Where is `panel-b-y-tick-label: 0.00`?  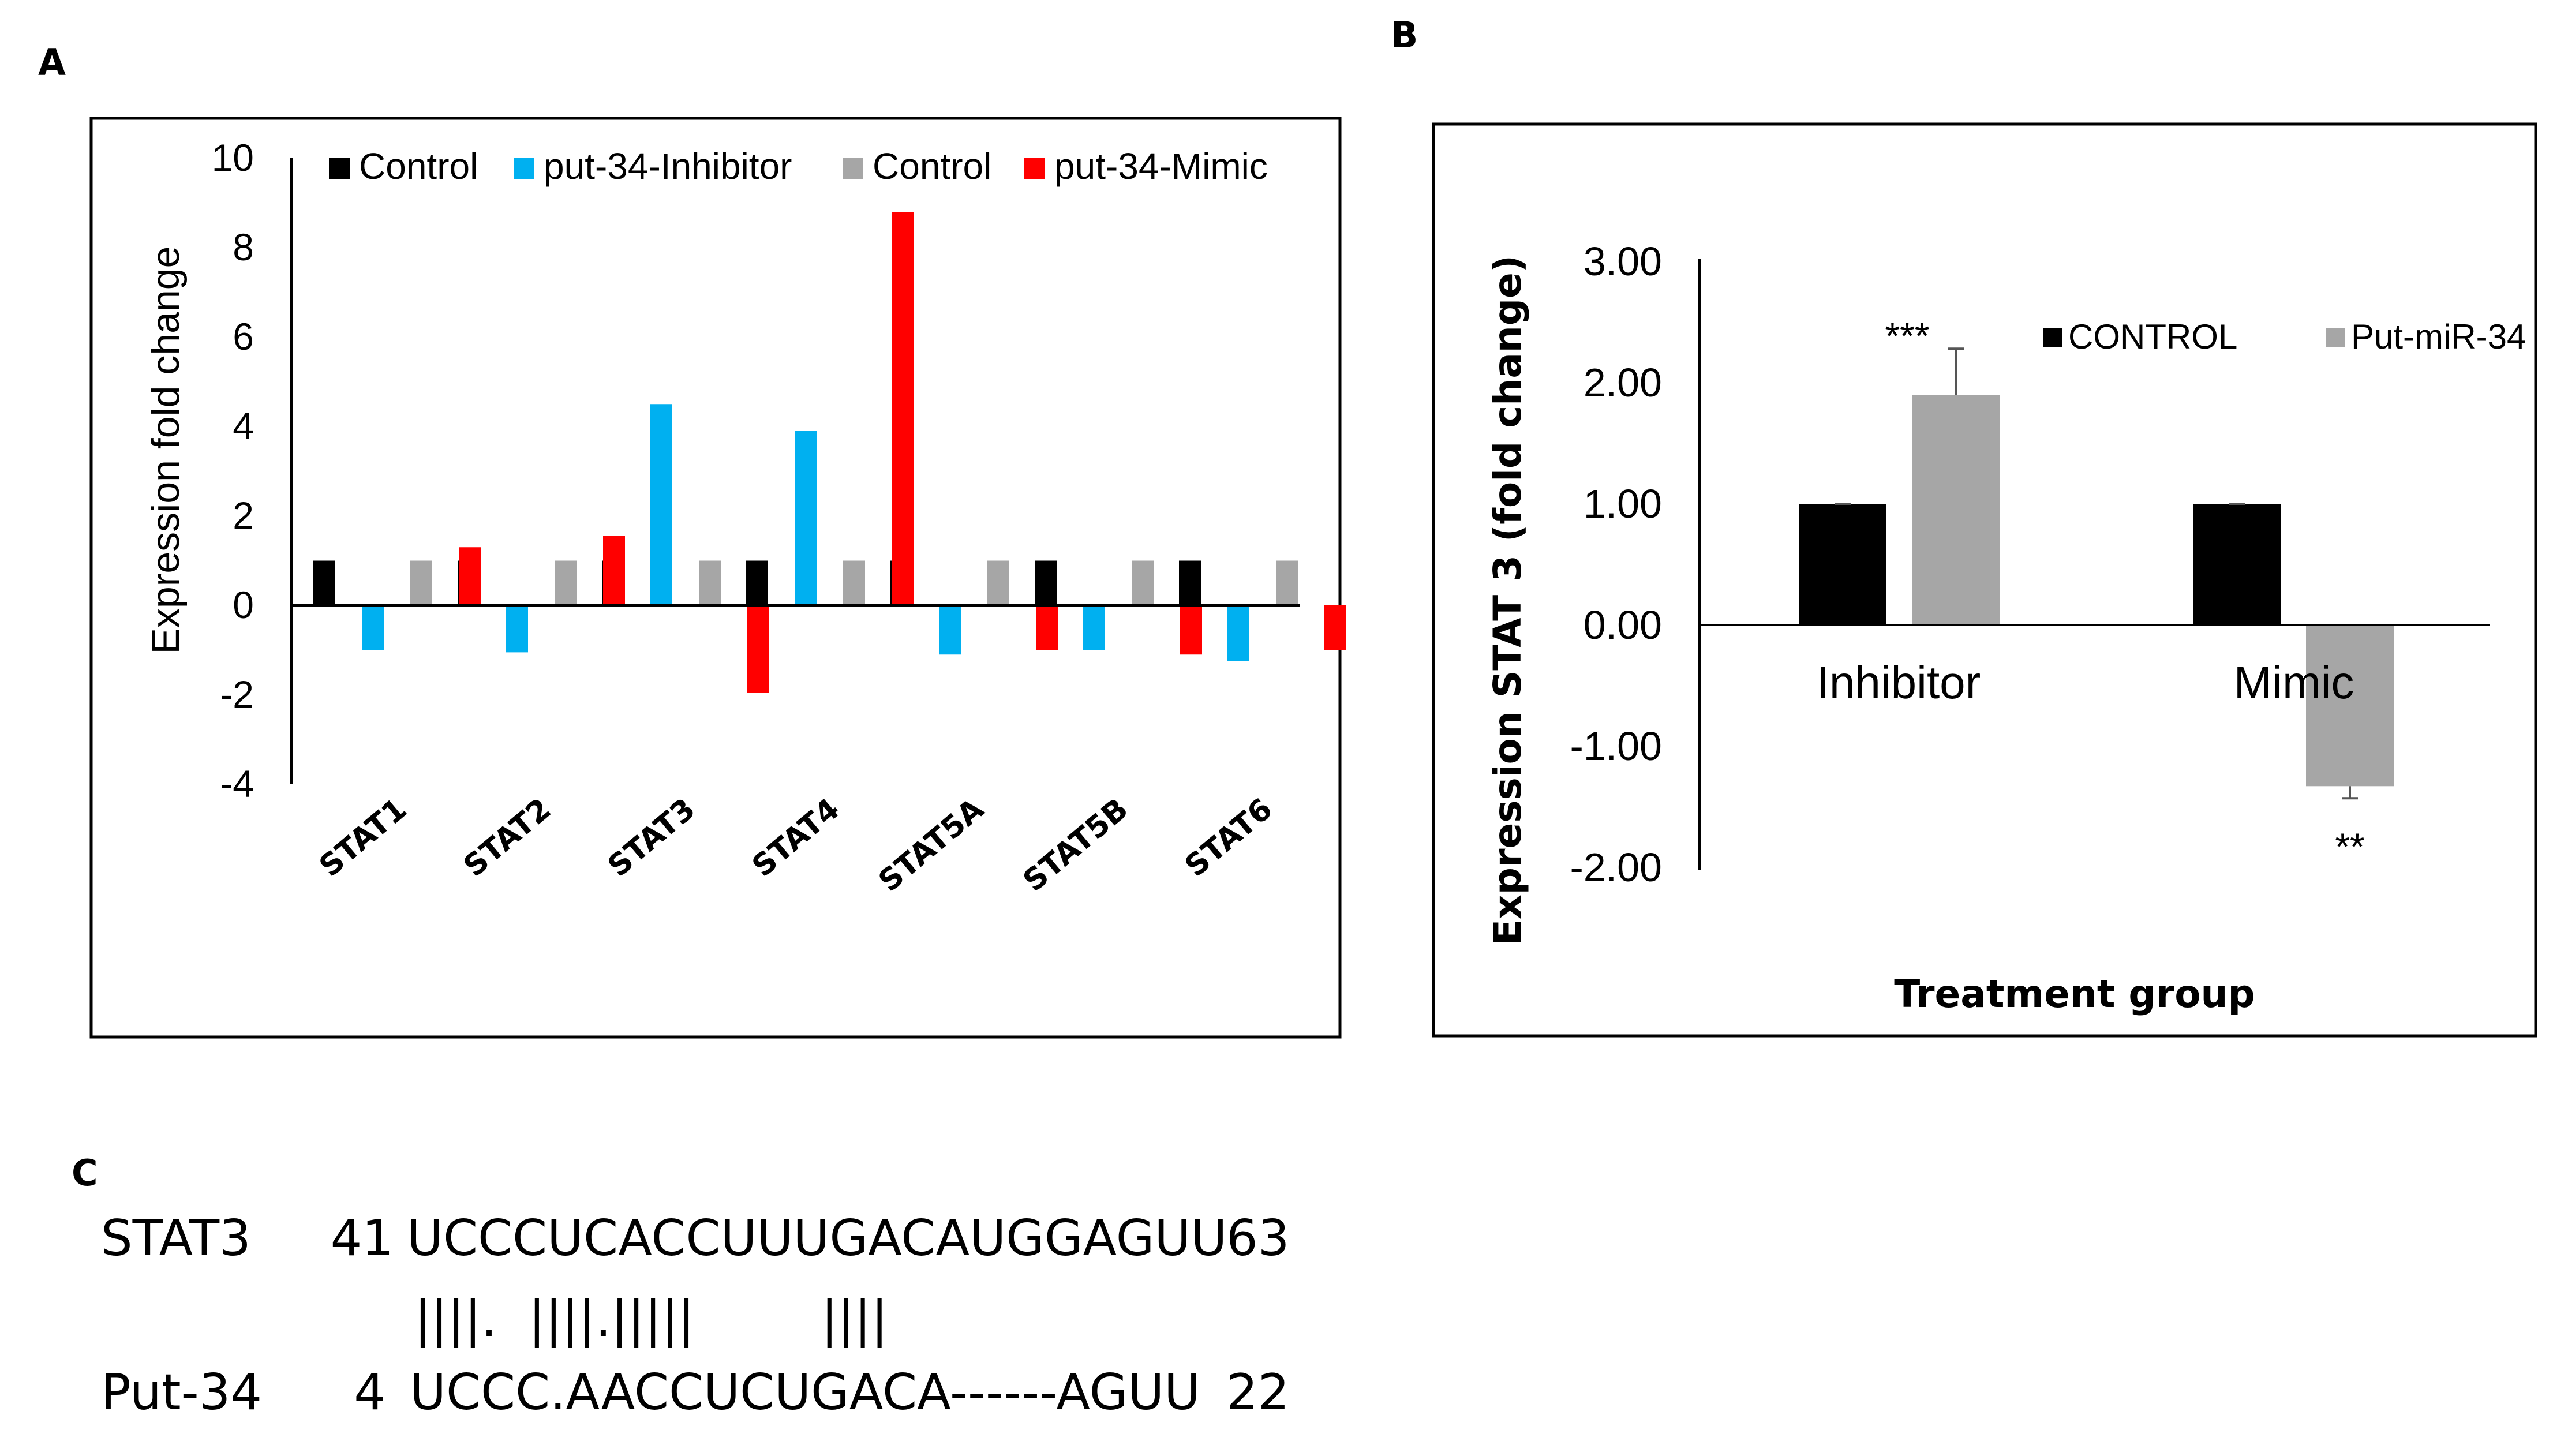
panel-b-y-tick-label: 0.00 is located at coordinates (1623, 625).